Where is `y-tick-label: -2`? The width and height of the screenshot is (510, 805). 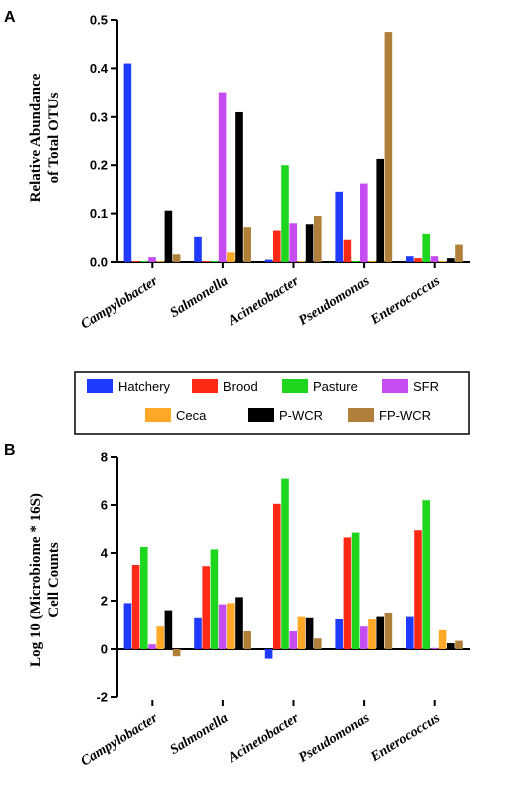
y-tick-label: -2 is located at coordinates (102, 697).